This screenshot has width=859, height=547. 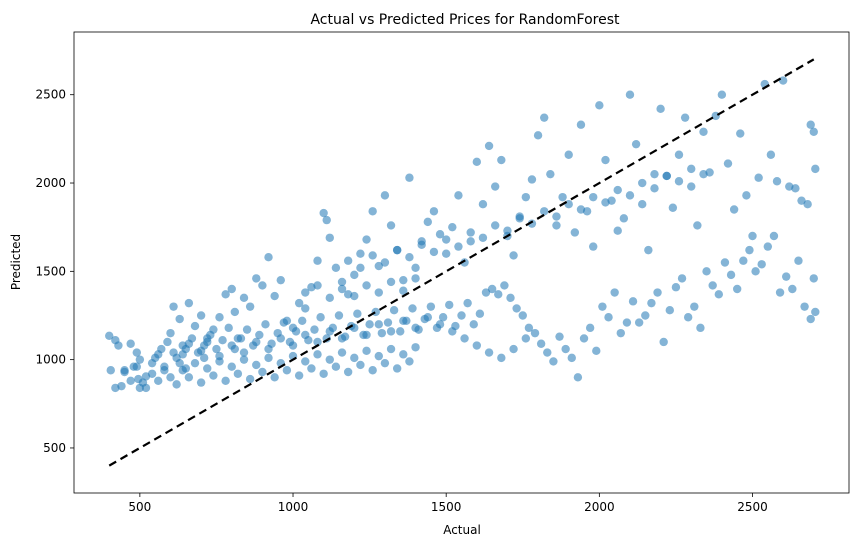 I want to click on x-tick-label: 2500, so click(x=752, y=507).